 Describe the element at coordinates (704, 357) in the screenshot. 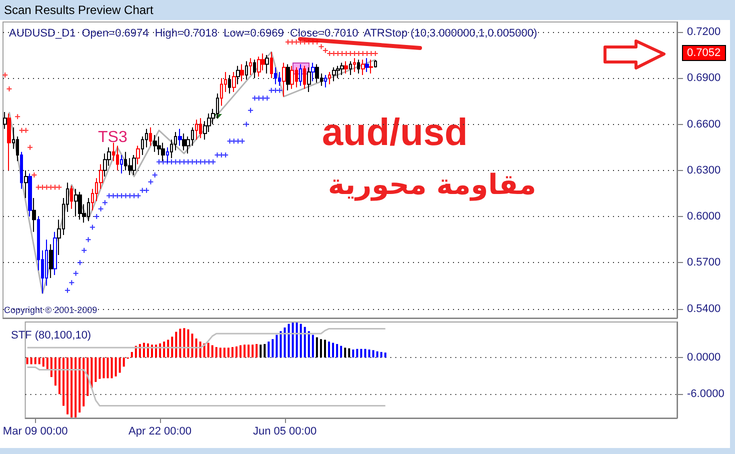

I see `y-tick-label: 0.0000` at that location.